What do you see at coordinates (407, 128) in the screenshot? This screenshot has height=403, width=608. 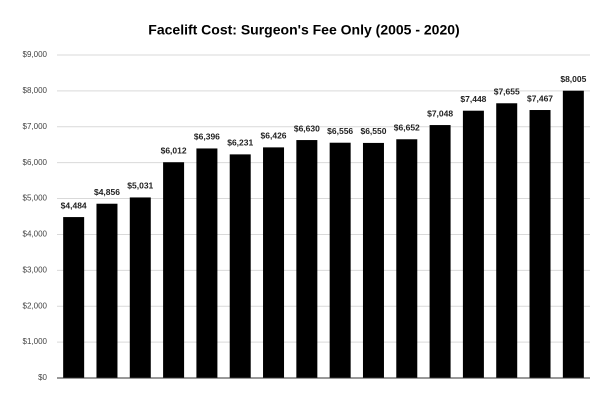 I see `value-label: $6,652` at bounding box center [407, 128].